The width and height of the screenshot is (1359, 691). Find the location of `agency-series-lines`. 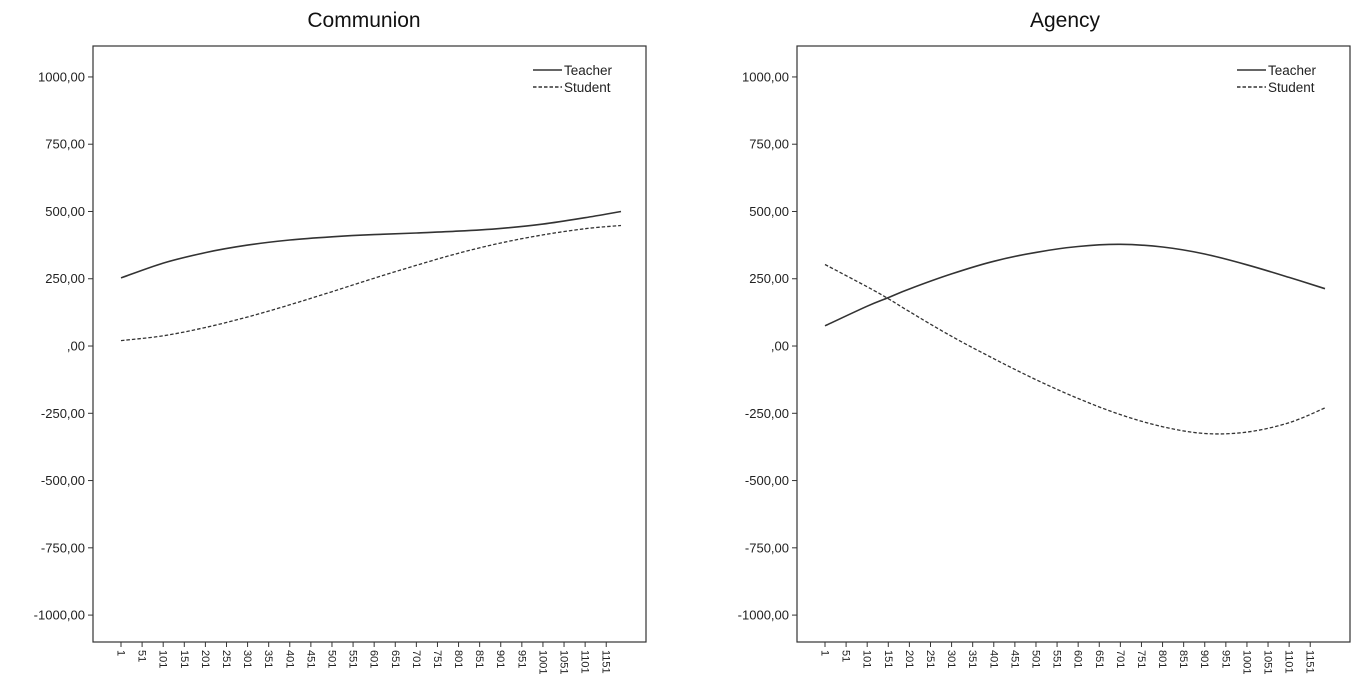

agency-series-lines is located at coordinates (1075, 339).